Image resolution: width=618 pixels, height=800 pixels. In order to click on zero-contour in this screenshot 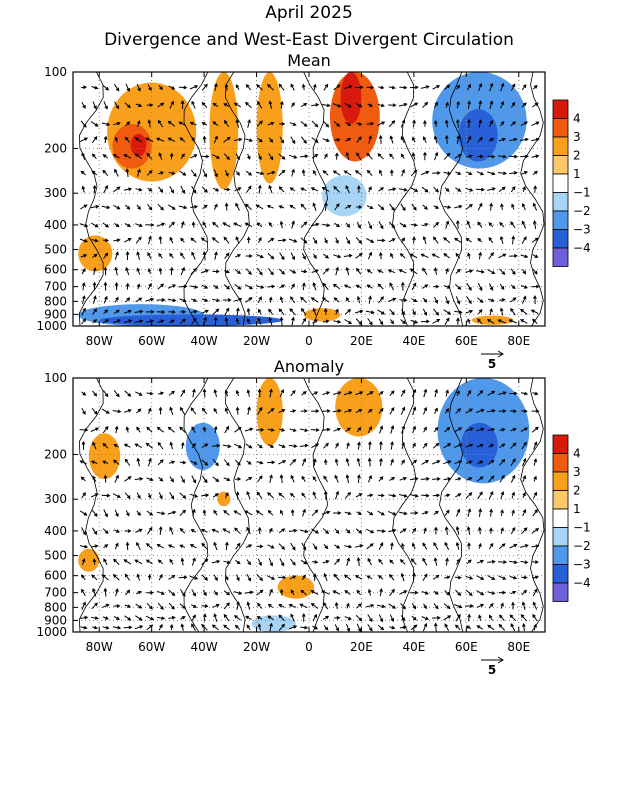, I will do `click(451, 199)`.